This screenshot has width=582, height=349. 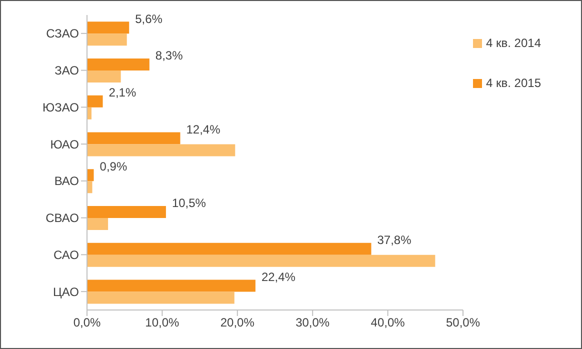 What do you see at coordinates (60, 107) in the screenshot?
I see `y-tick-label: ЮЗАО` at bounding box center [60, 107].